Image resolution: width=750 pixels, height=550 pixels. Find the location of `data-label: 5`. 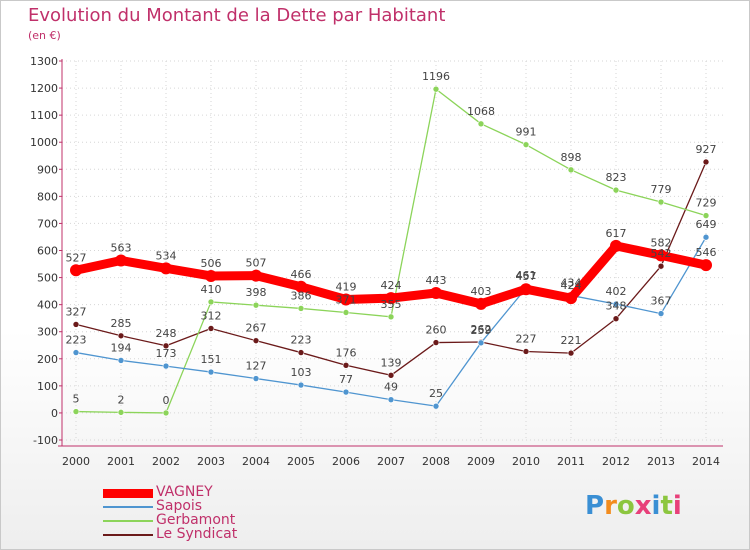

data-label: 5 is located at coordinates (76, 399).